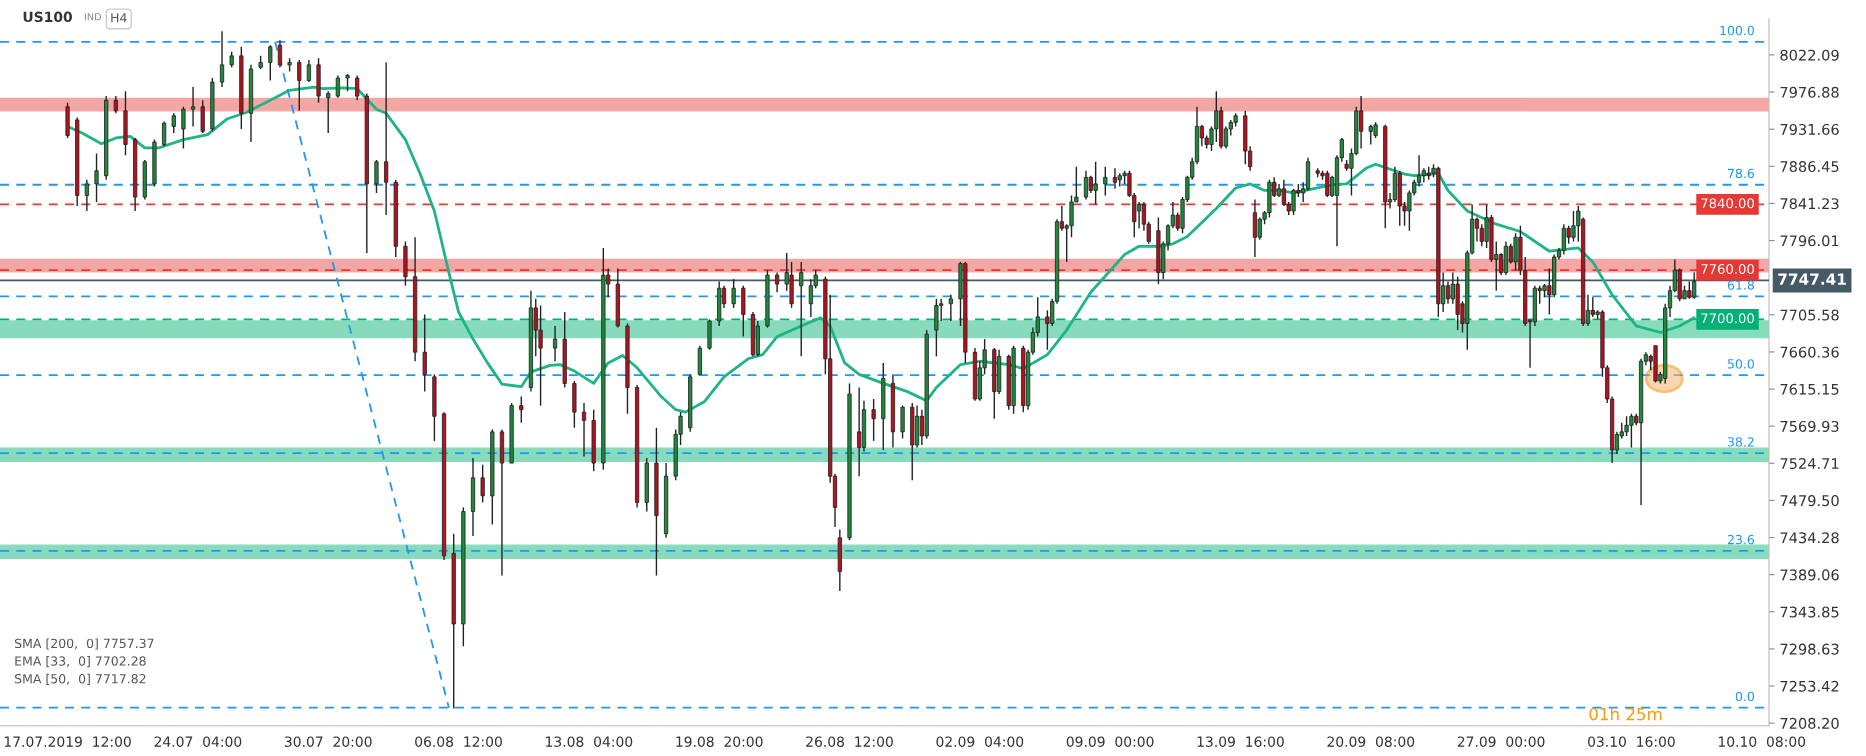 The image size is (1866, 756). What do you see at coordinates (1631, 741) in the screenshot?
I see `x-tick-label: 03.10 16:00` at bounding box center [1631, 741].